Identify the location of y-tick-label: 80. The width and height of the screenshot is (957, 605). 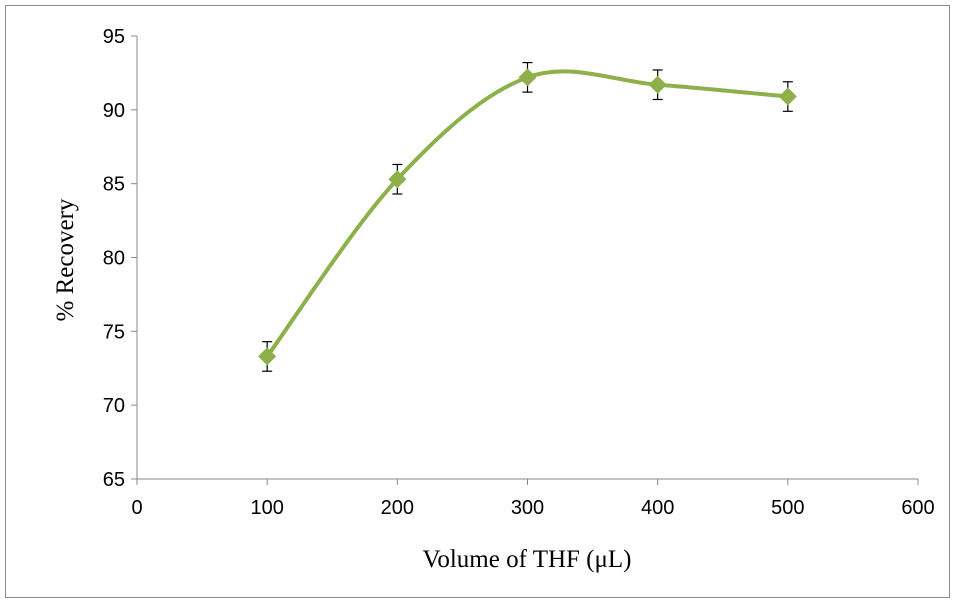
(114, 259).